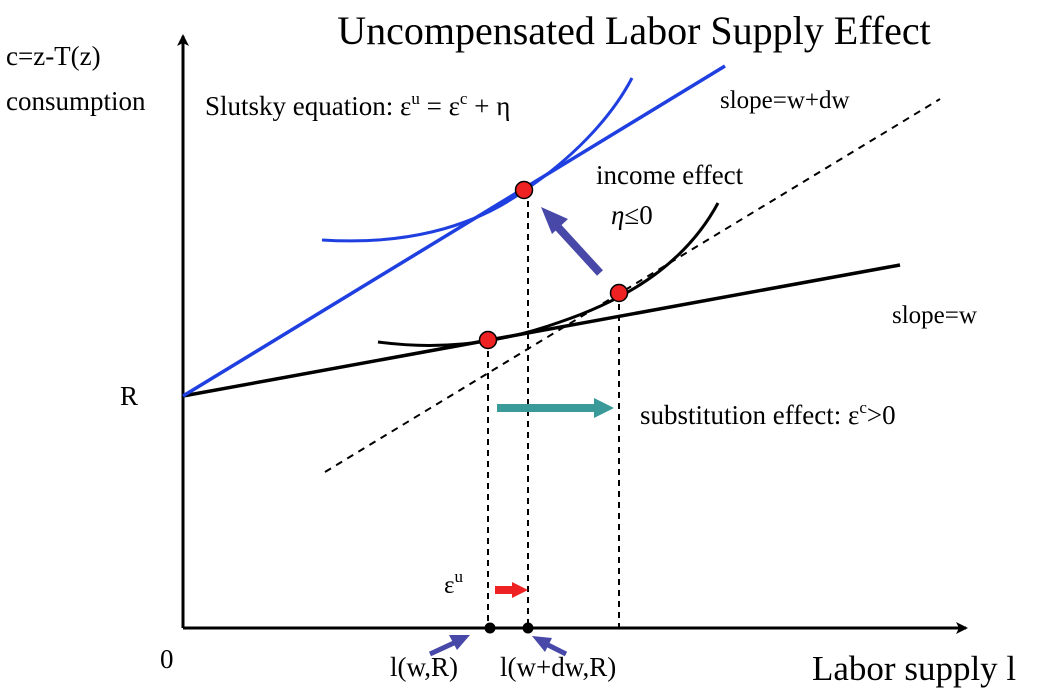 Image resolution: width=1062 pixels, height=700 pixels. I want to click on origin-label: 0, so click(167, 659).